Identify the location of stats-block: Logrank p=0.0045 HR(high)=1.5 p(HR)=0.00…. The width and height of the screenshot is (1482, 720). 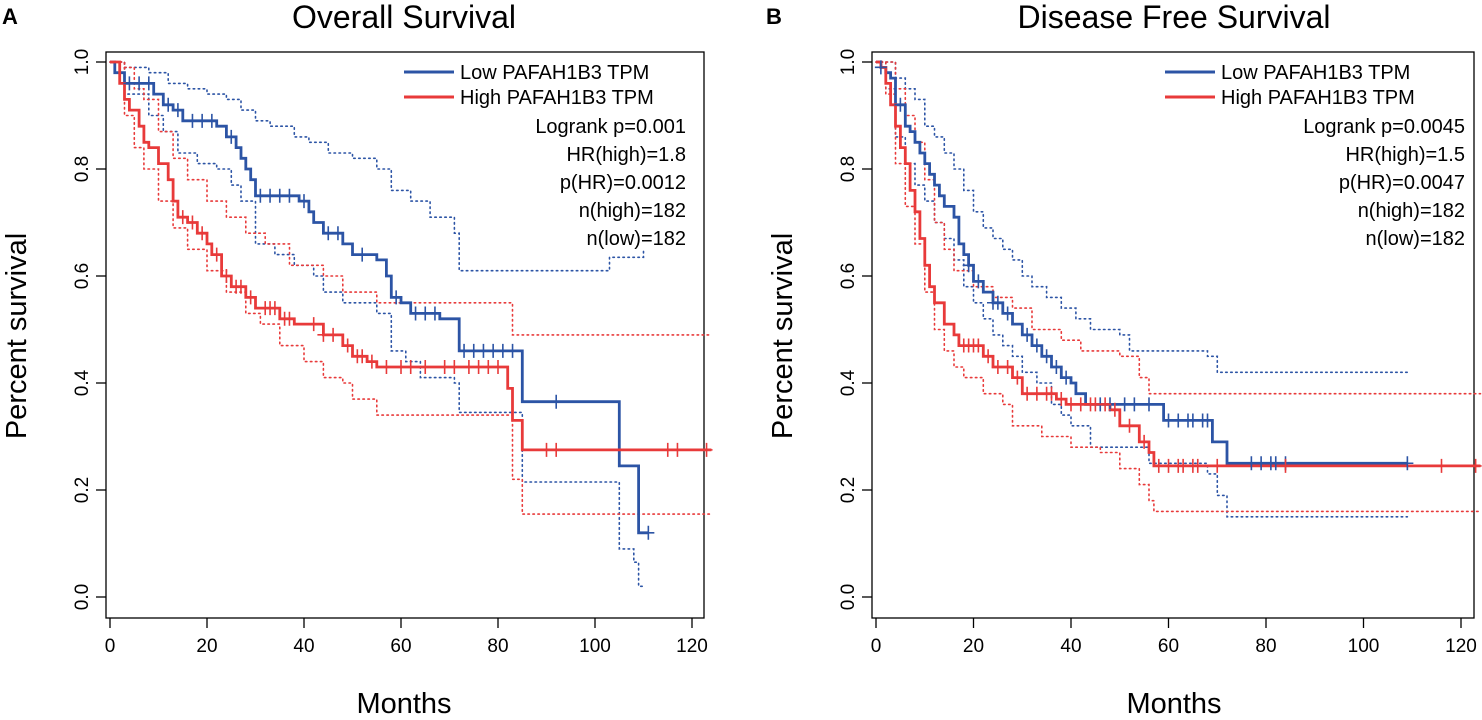
(1384, 183).